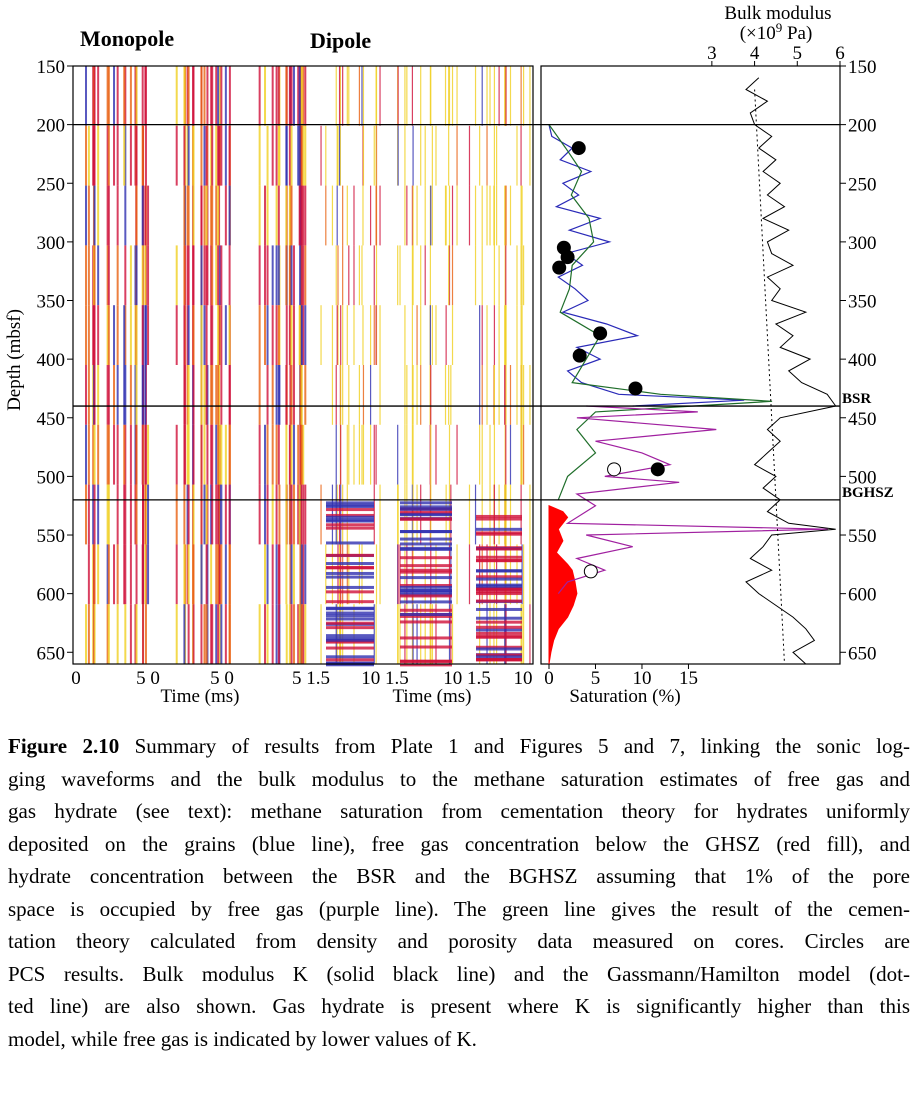 Image resolution: width=915 pixels, height=1096 pixels. Describe the element at coordinates (769, 377) in the screenshot. I see `model-line` at that location.